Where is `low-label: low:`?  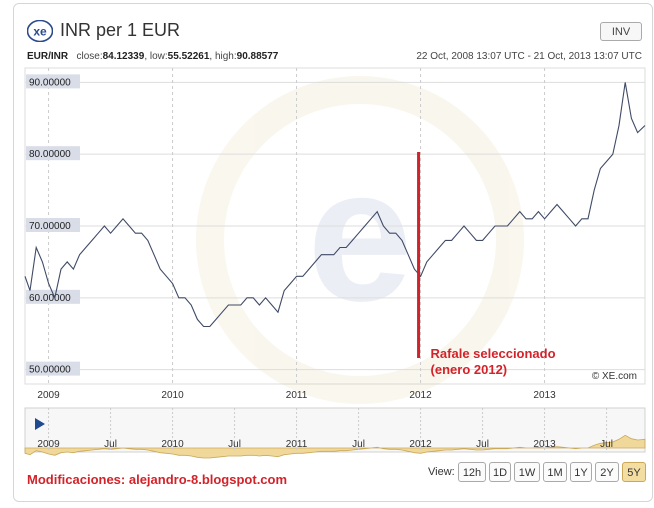 low-label: low: is located at coordinates (158, 56).